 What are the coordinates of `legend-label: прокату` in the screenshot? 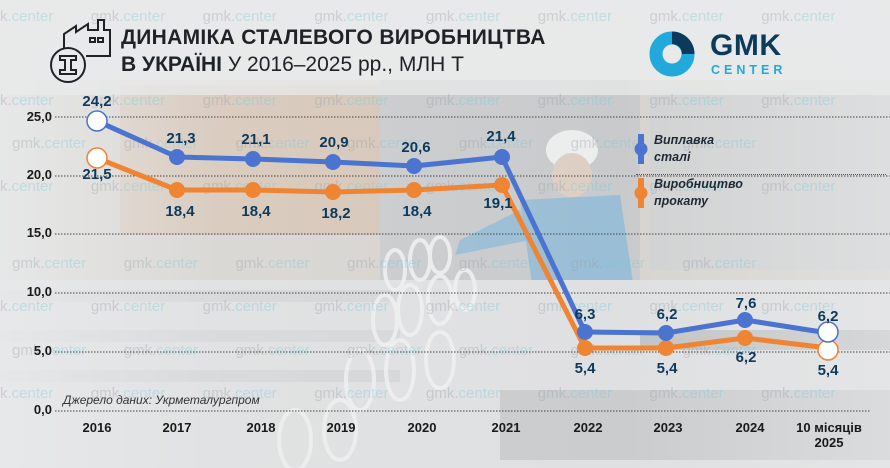 It's located at (681, 201).